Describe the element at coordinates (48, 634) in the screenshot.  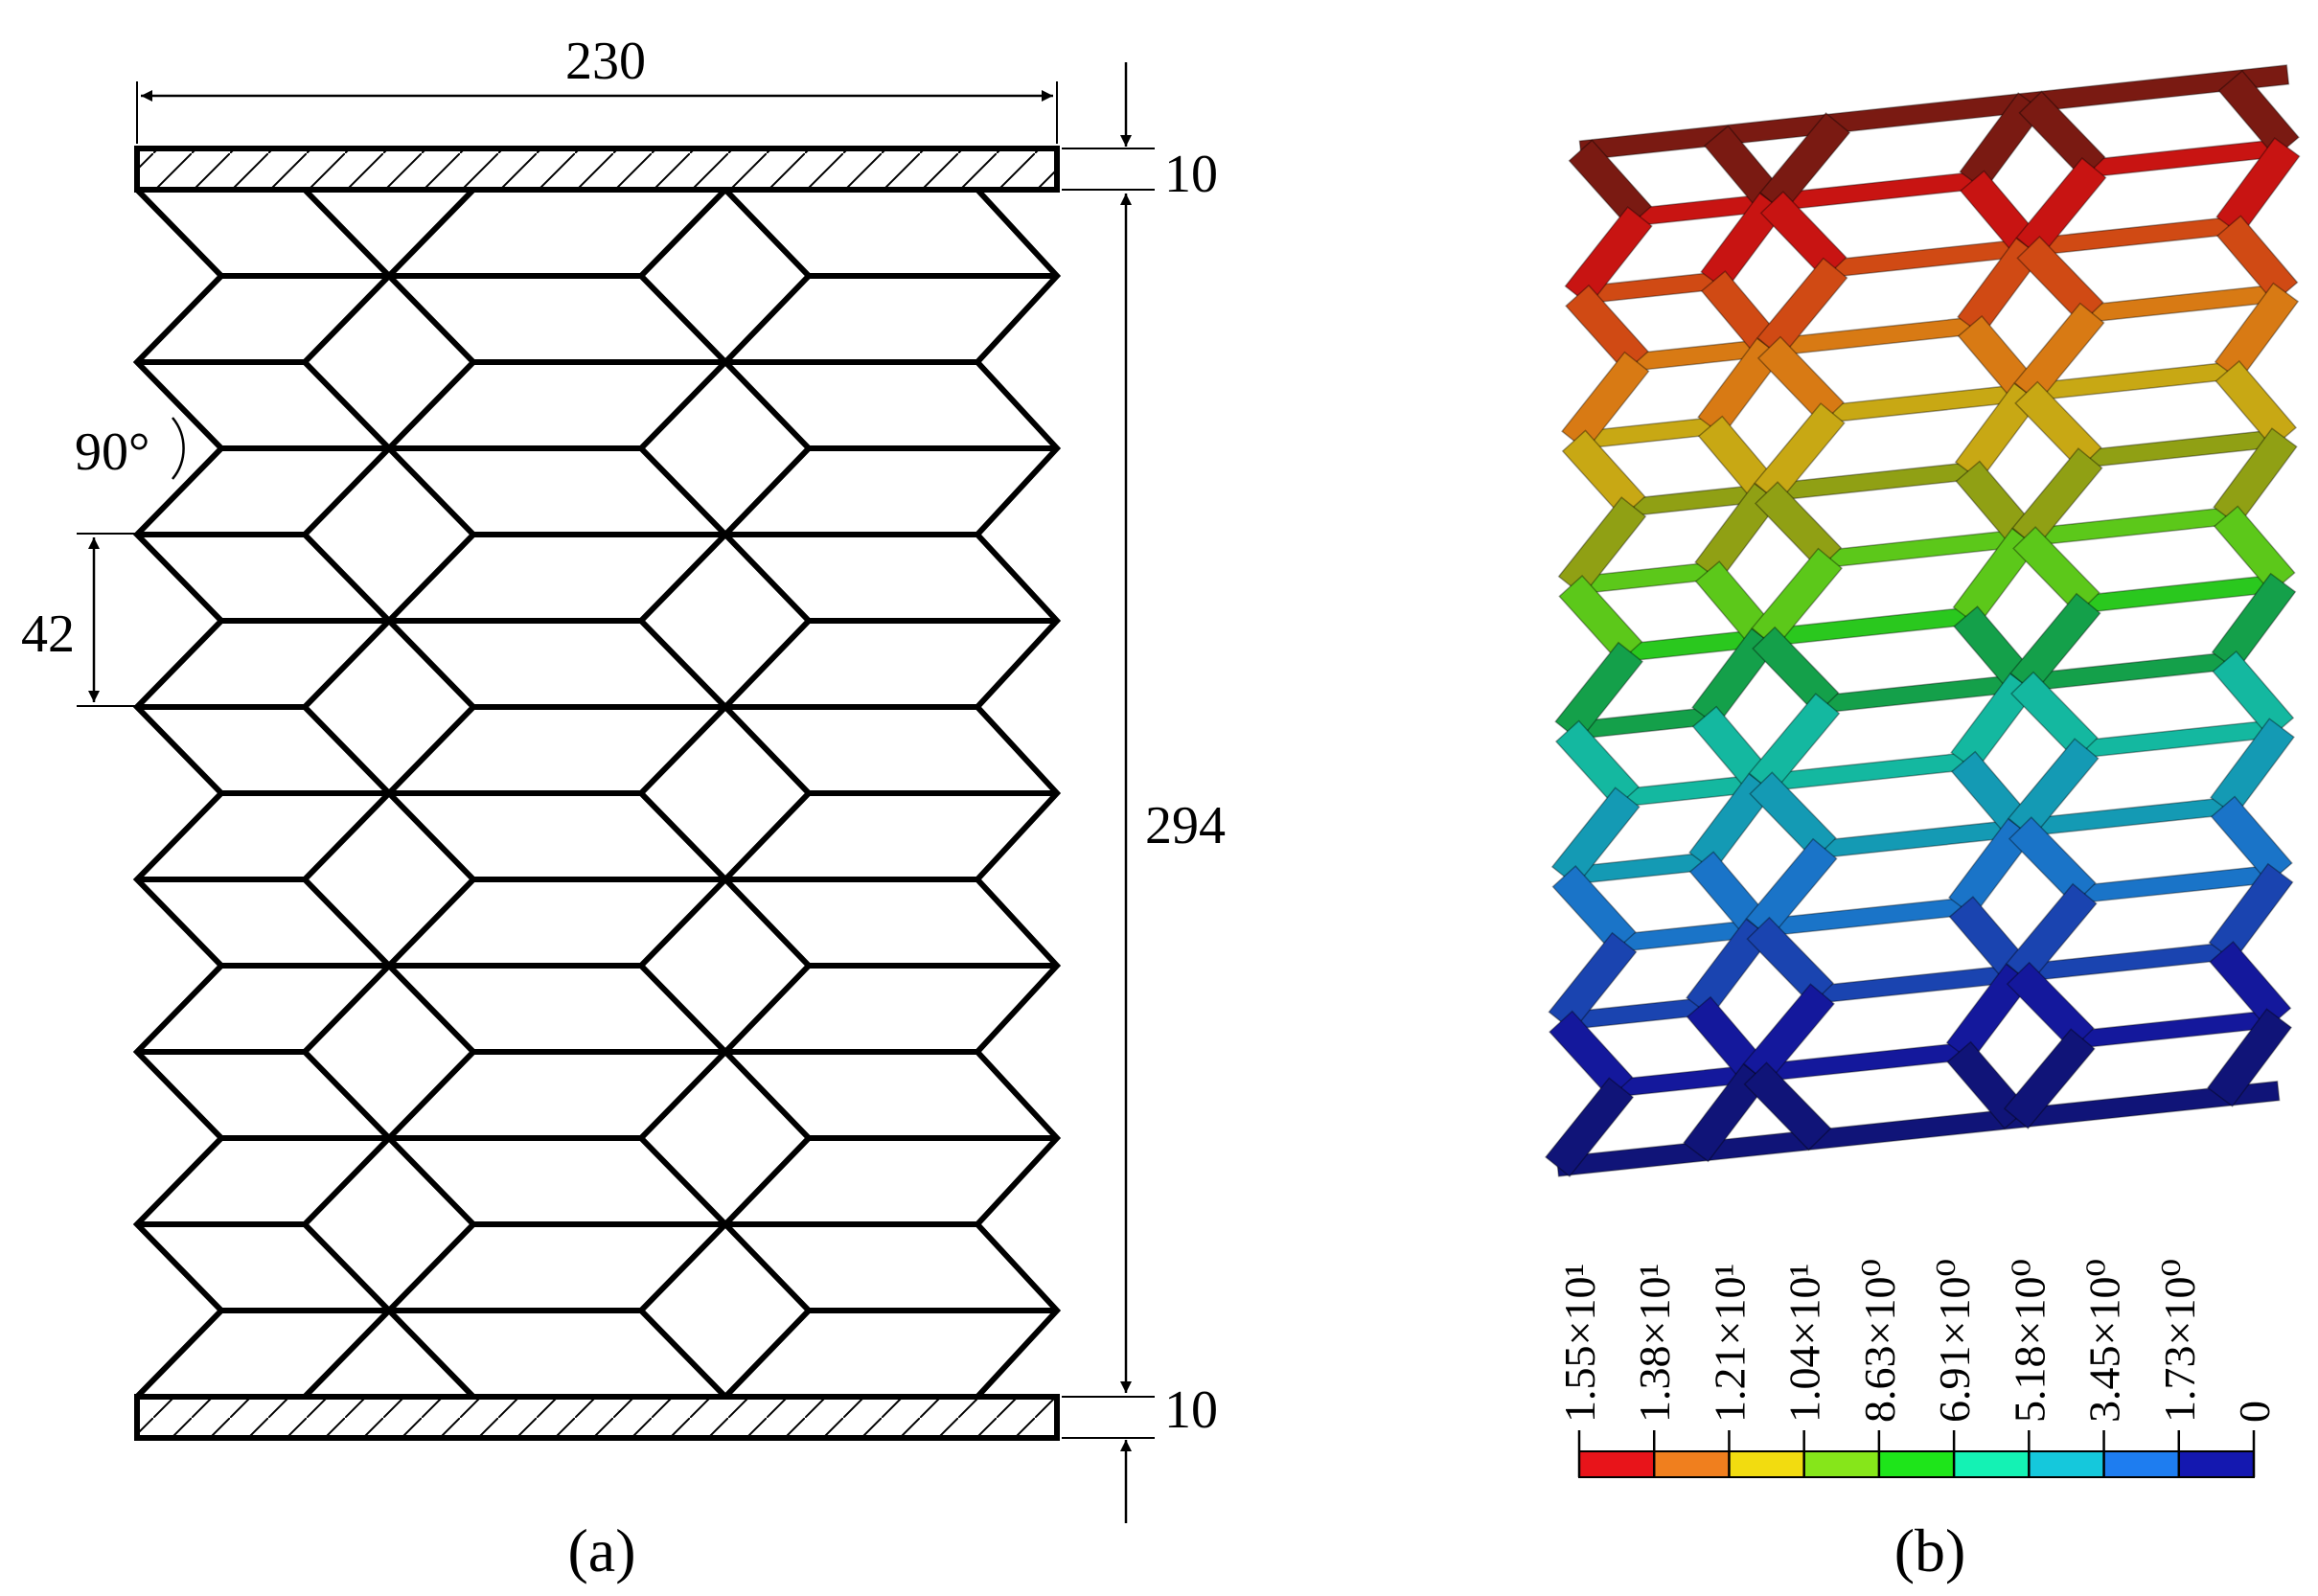
I see `cell-height-label: 42` at that location.